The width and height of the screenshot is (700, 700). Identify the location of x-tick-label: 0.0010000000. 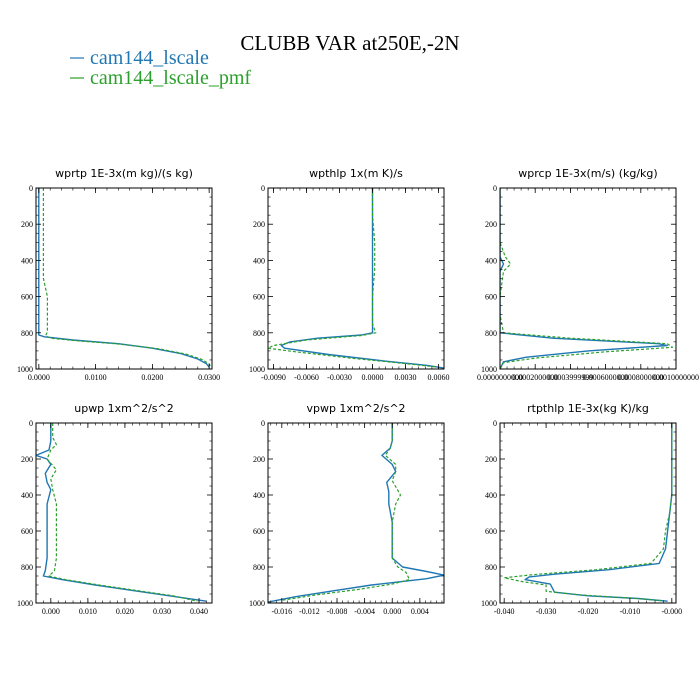
(676, 377).